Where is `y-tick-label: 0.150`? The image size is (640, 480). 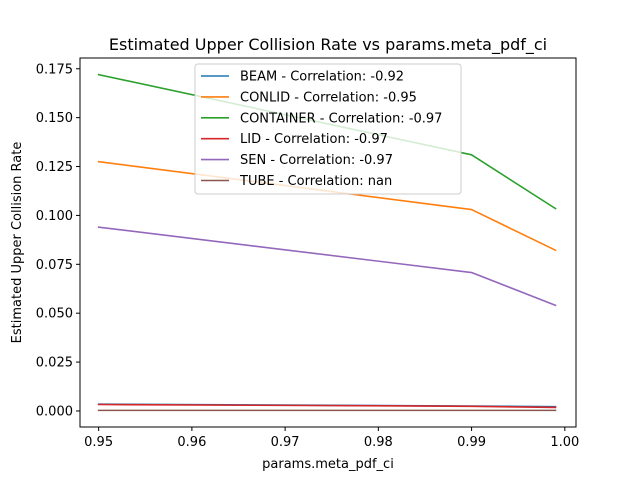 y-tick-label: 0.150 is located at coordinates (54, 118).